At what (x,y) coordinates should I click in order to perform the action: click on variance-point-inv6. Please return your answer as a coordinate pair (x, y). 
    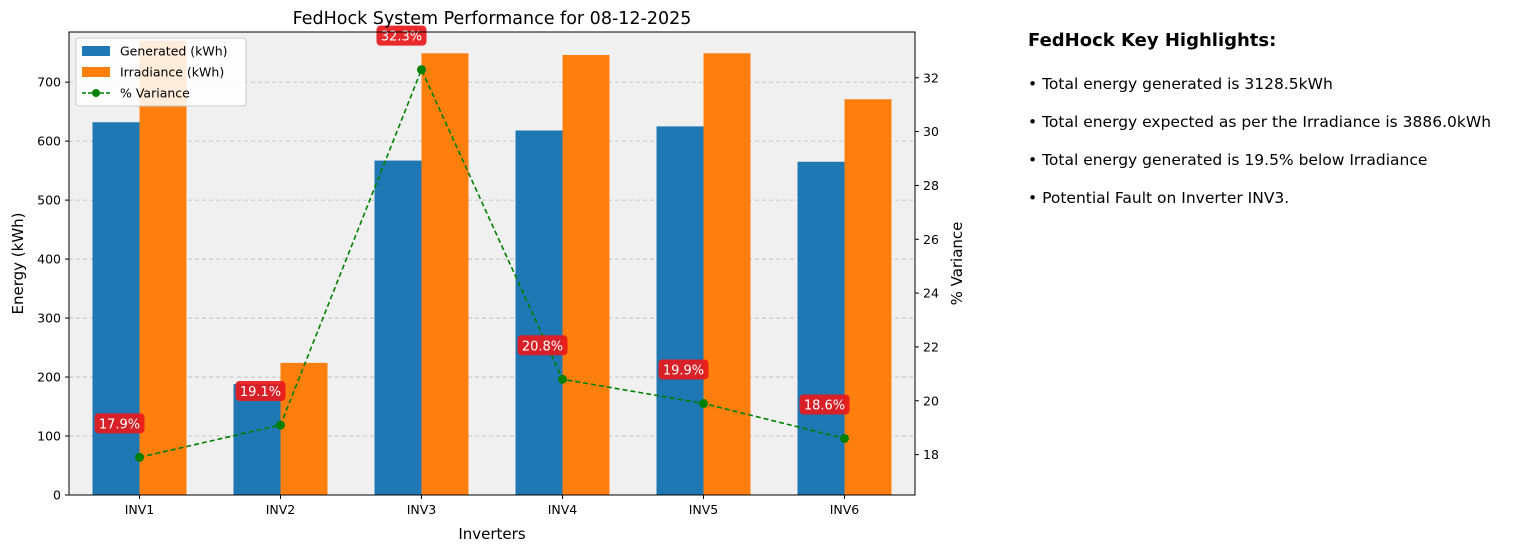
    Looking at the image, I should click on (844, 438).